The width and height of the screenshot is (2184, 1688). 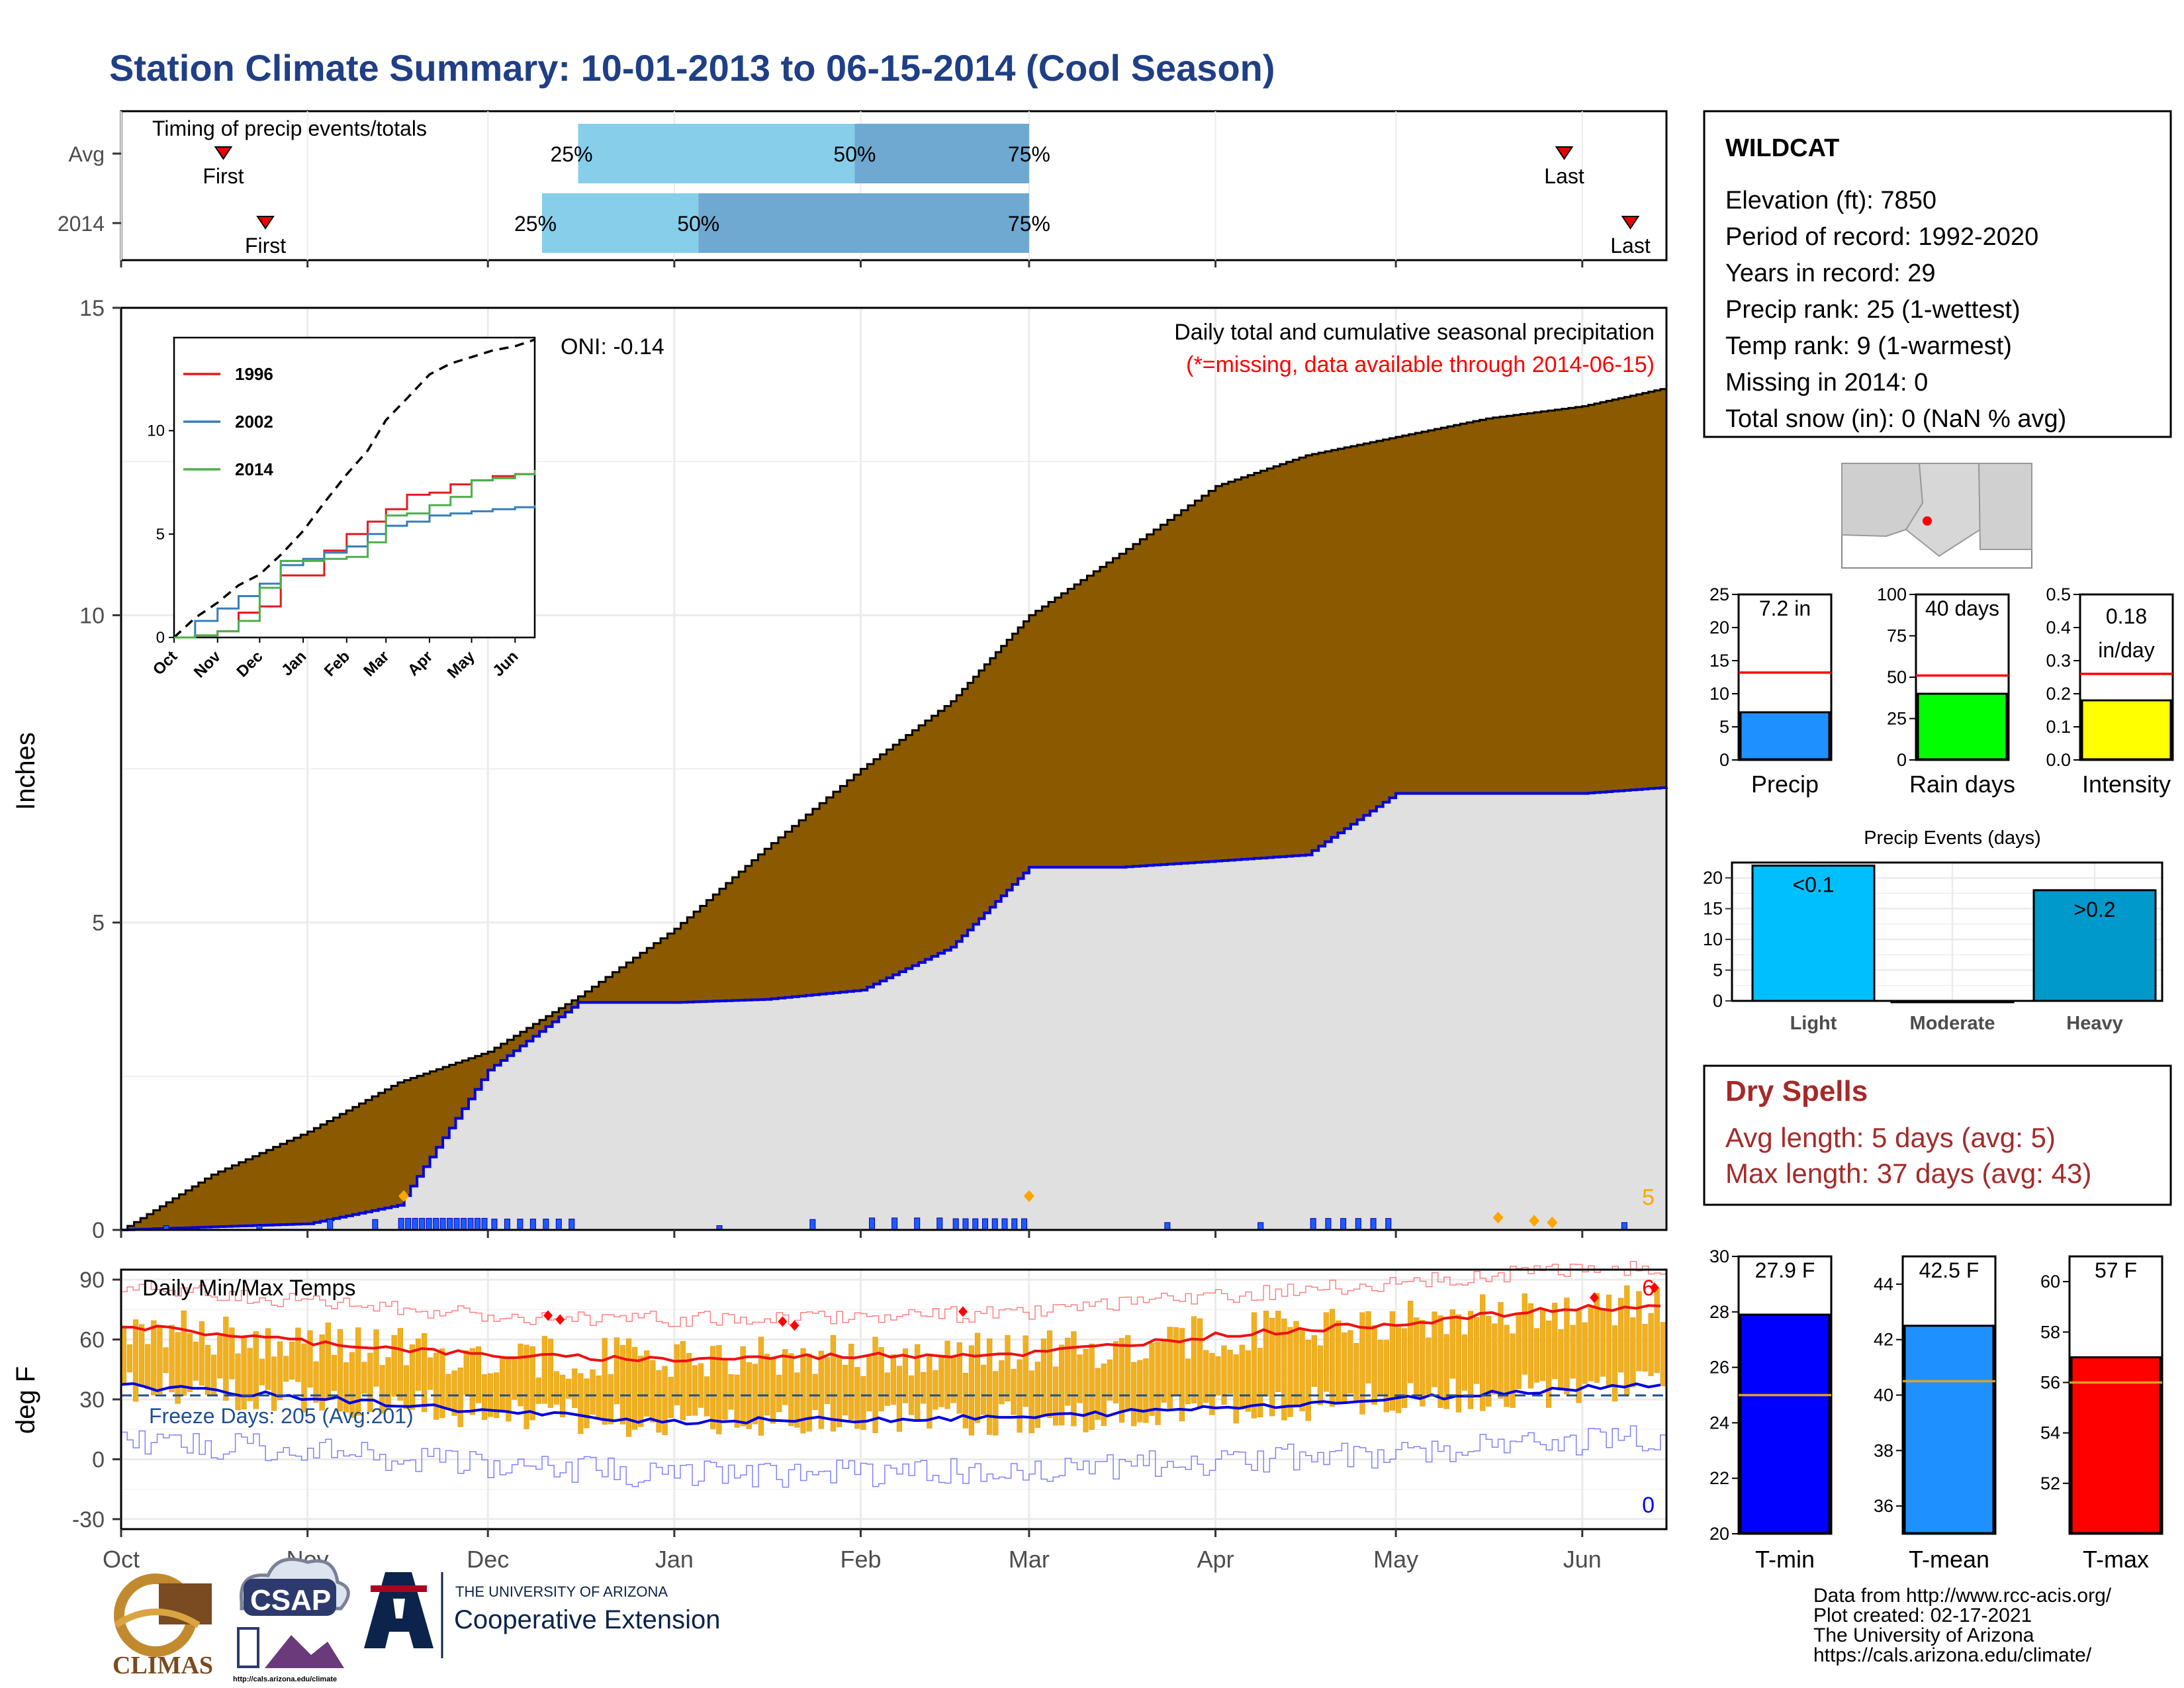 What do you see at coordinates (1719, 1478) in the screenshot?
I see `temp-bar-tick-label: 22` at bounding box center [1719, 1478].